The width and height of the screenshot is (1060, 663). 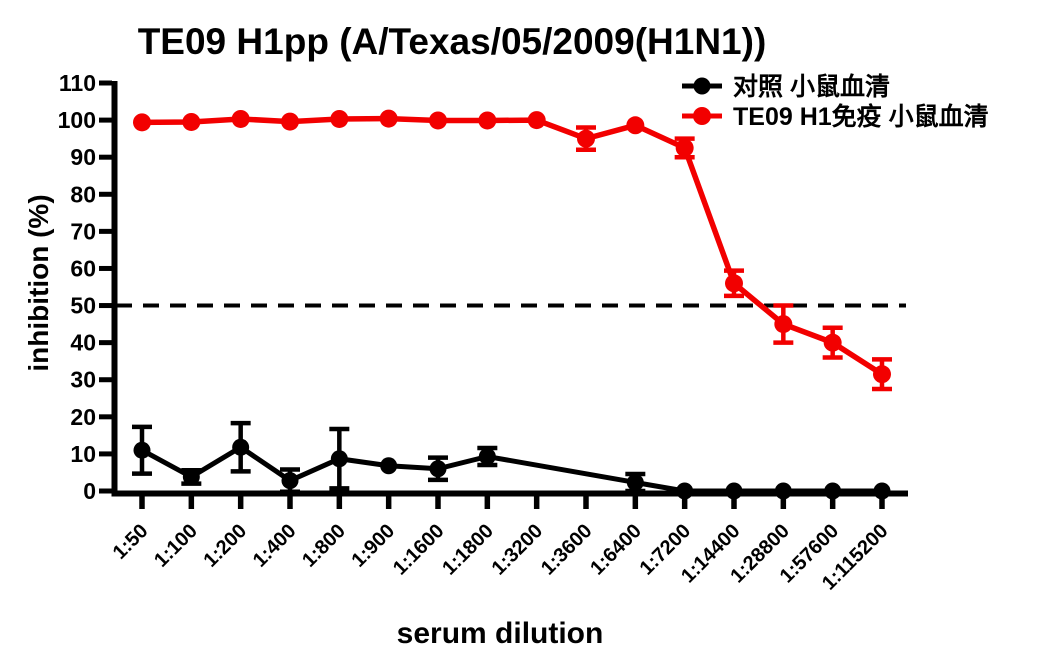 I want to click on y-tick-label: 80, so click(x=83, y=194).